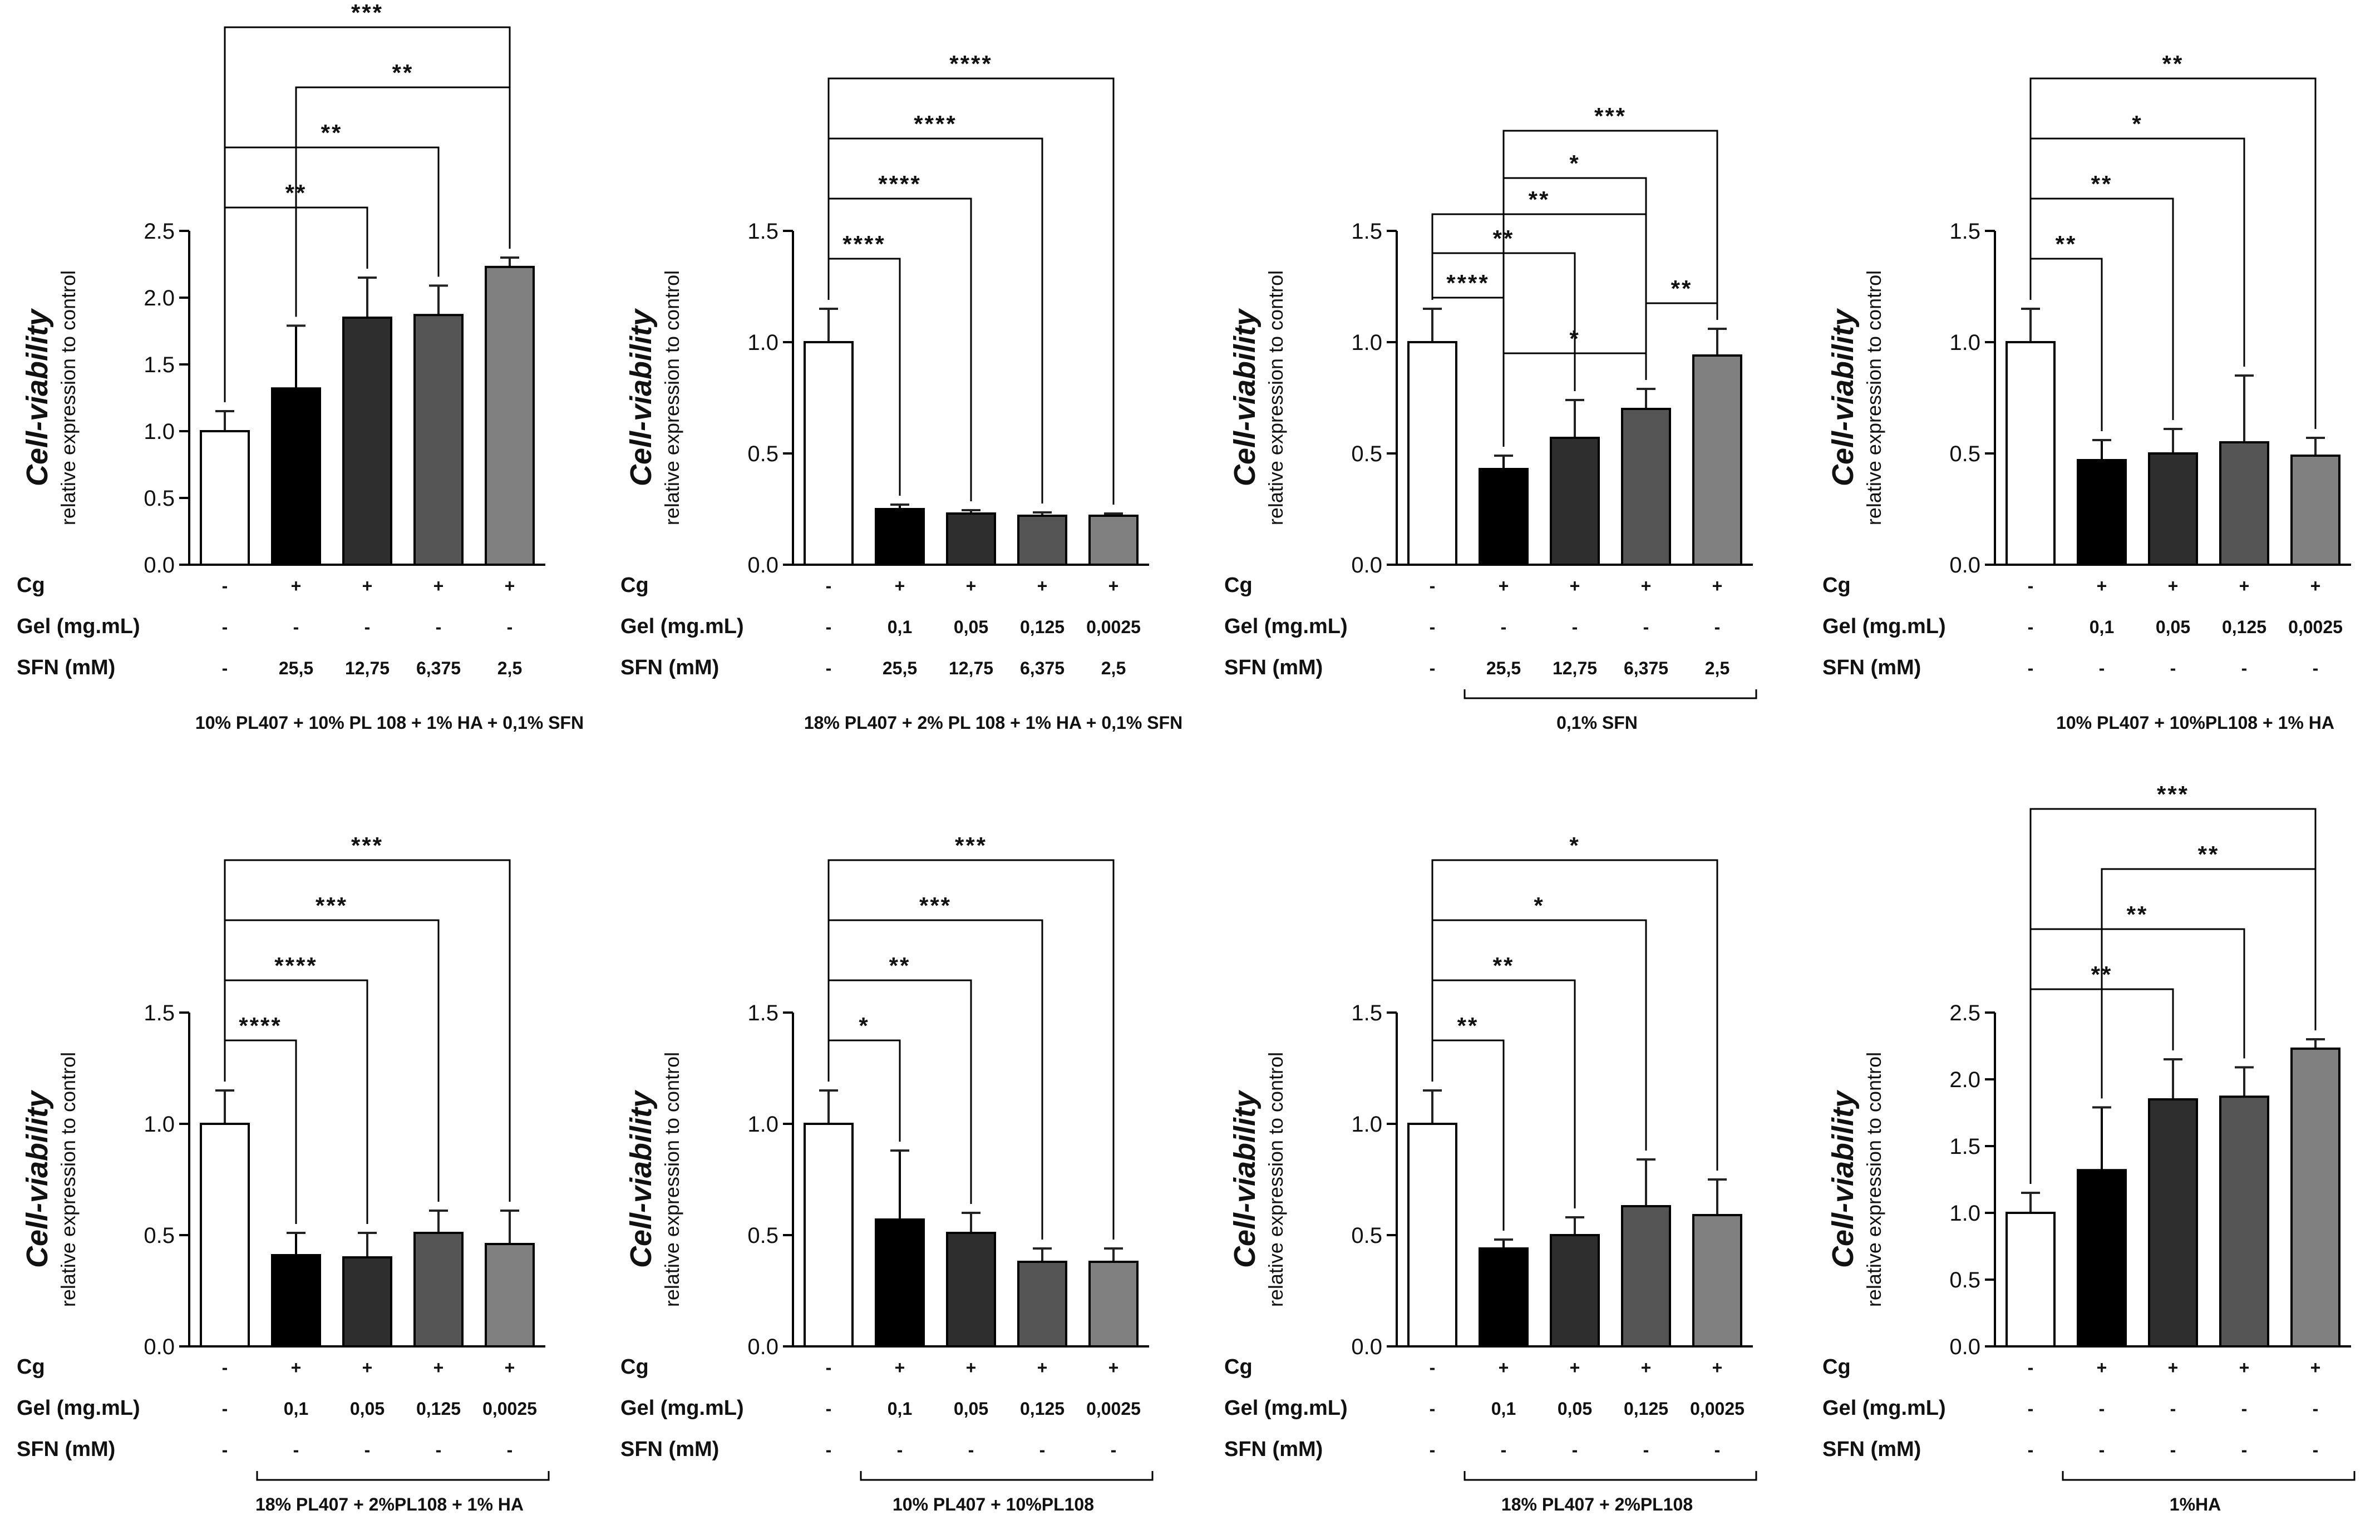  What do you see at coordinates (1113, 668) in the screenshot?
I see `table-cell: 2,5` at bounding box center [1113, 668].